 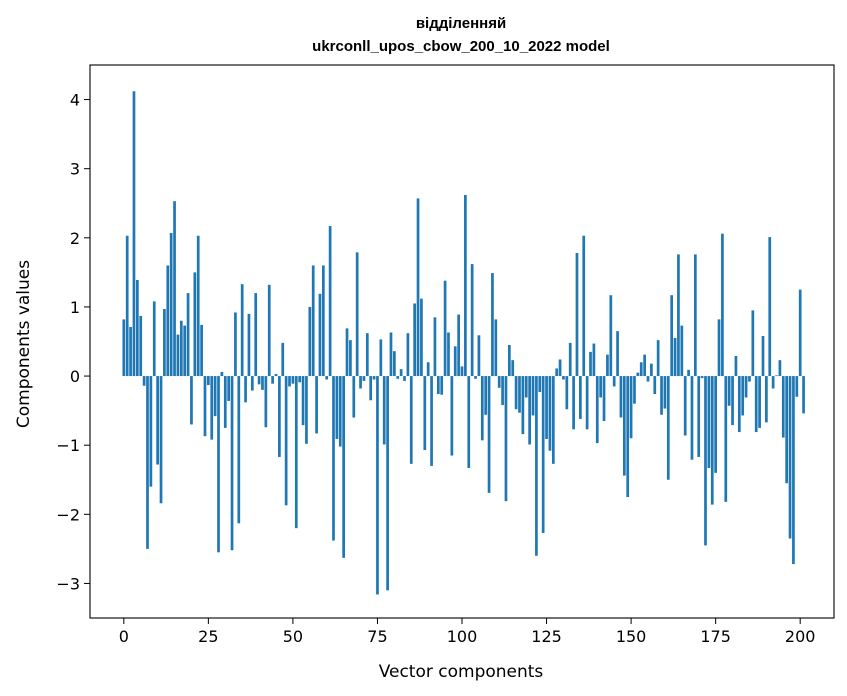 What do you see at coordinates (68, 514) in the screenshot?
I see `y-tick-label: −2` at bounding box center [68, 514].